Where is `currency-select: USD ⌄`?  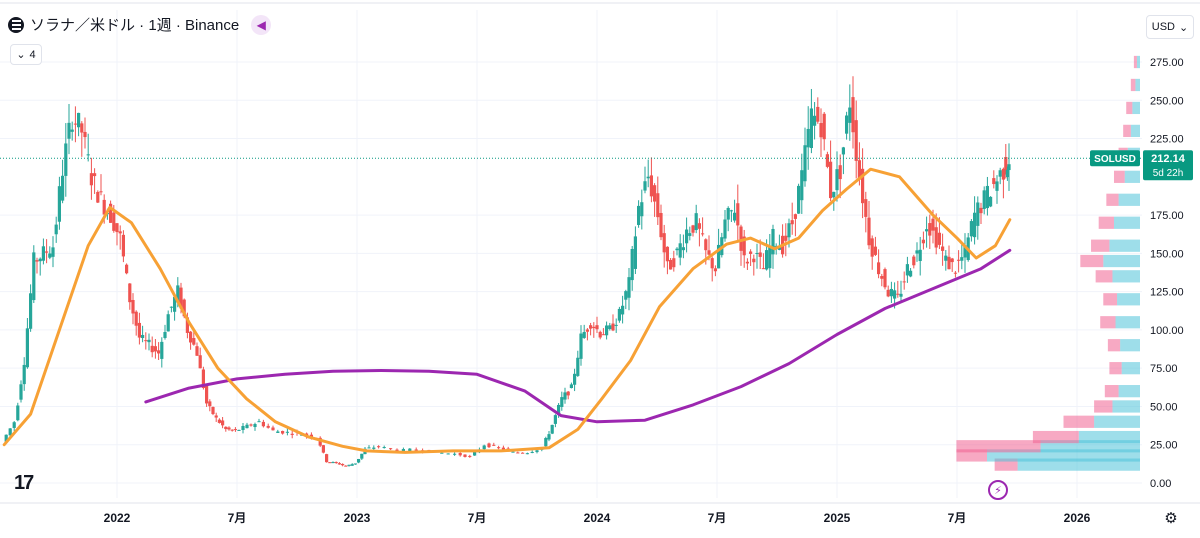 currency-select: USD ⌄ is located at coordinates (1170, 27).